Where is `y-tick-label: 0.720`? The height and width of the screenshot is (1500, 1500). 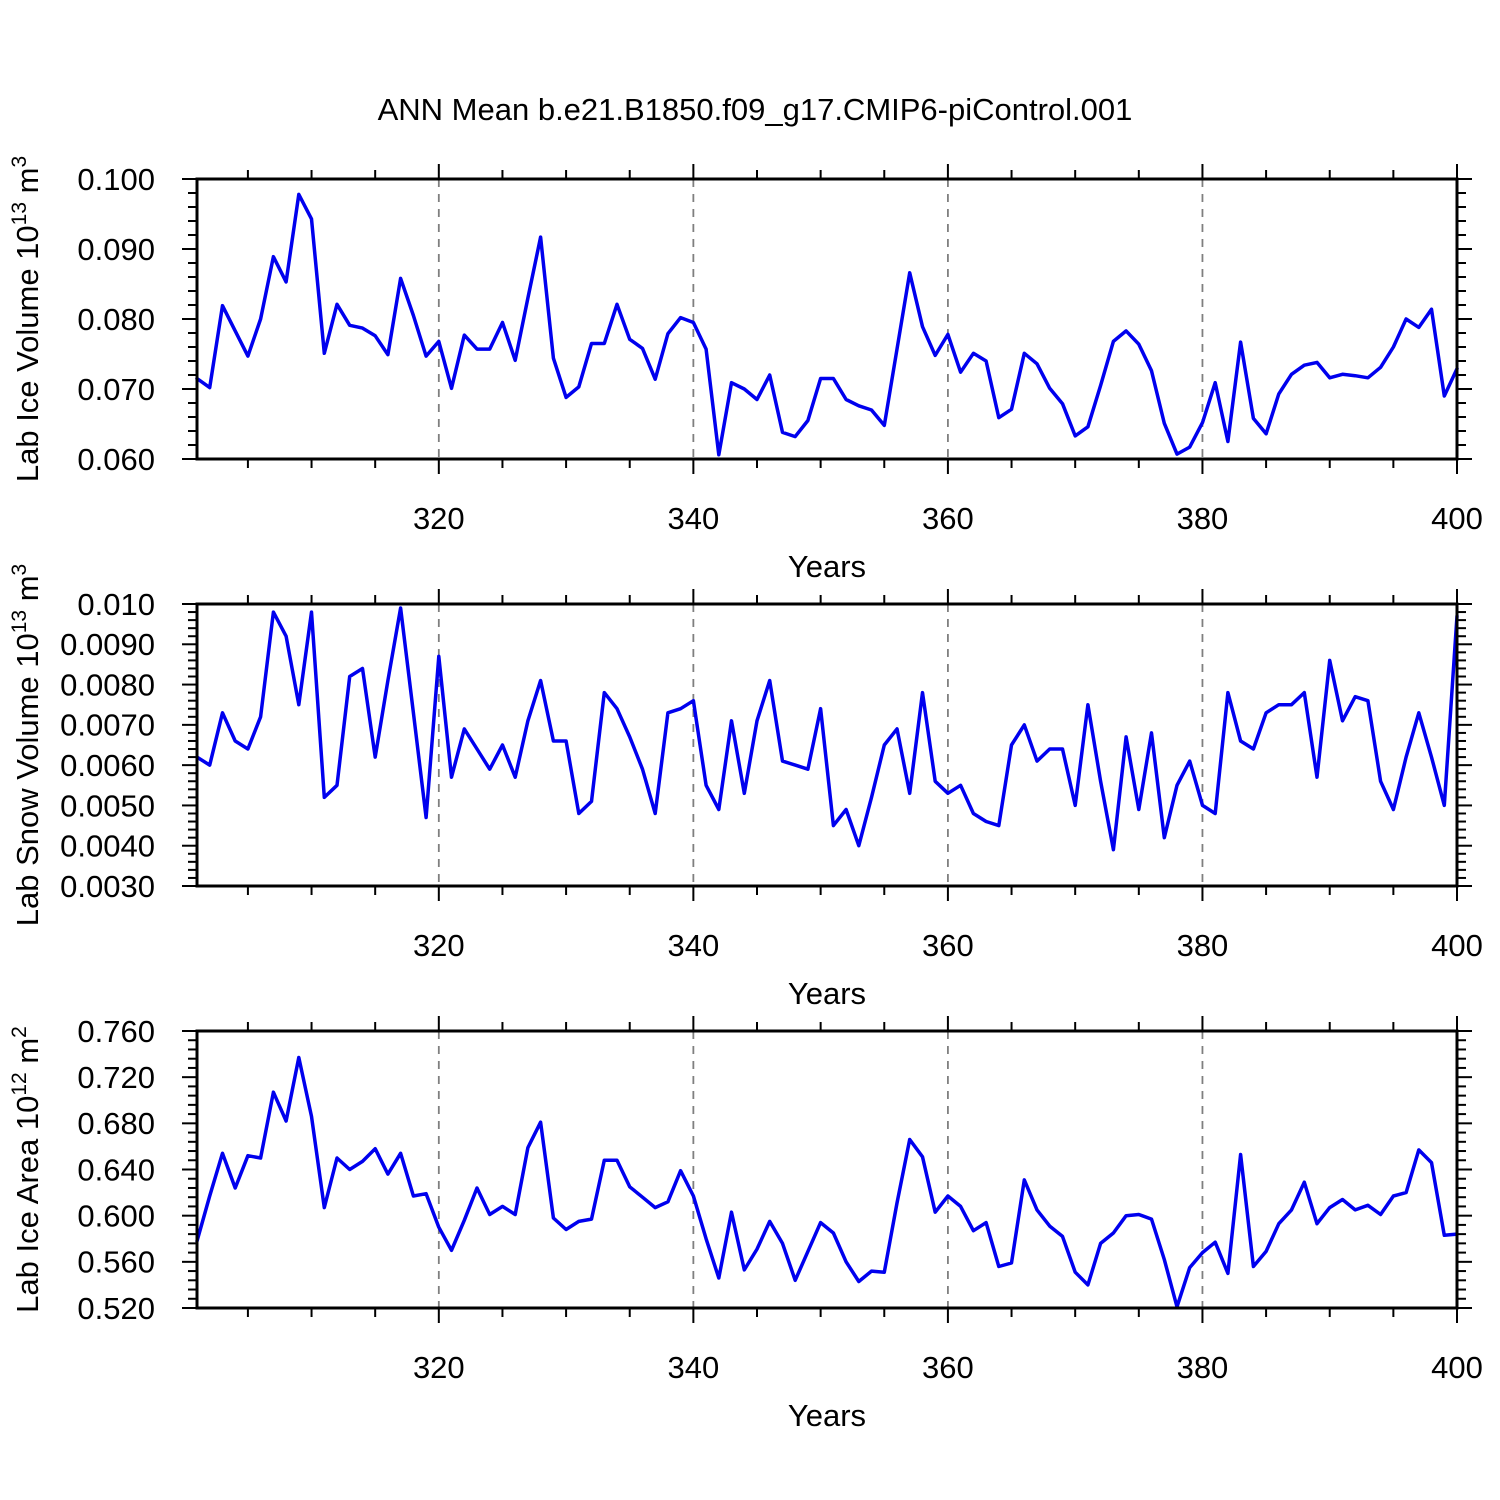 y-tick-label: 0.720 is located at coordinates (116, 1077).